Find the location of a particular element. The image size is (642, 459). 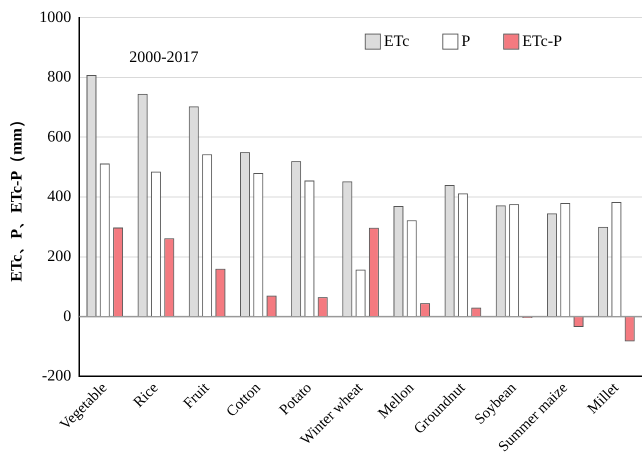

y-tick-label: 800 is located at coordinates (59, 77).